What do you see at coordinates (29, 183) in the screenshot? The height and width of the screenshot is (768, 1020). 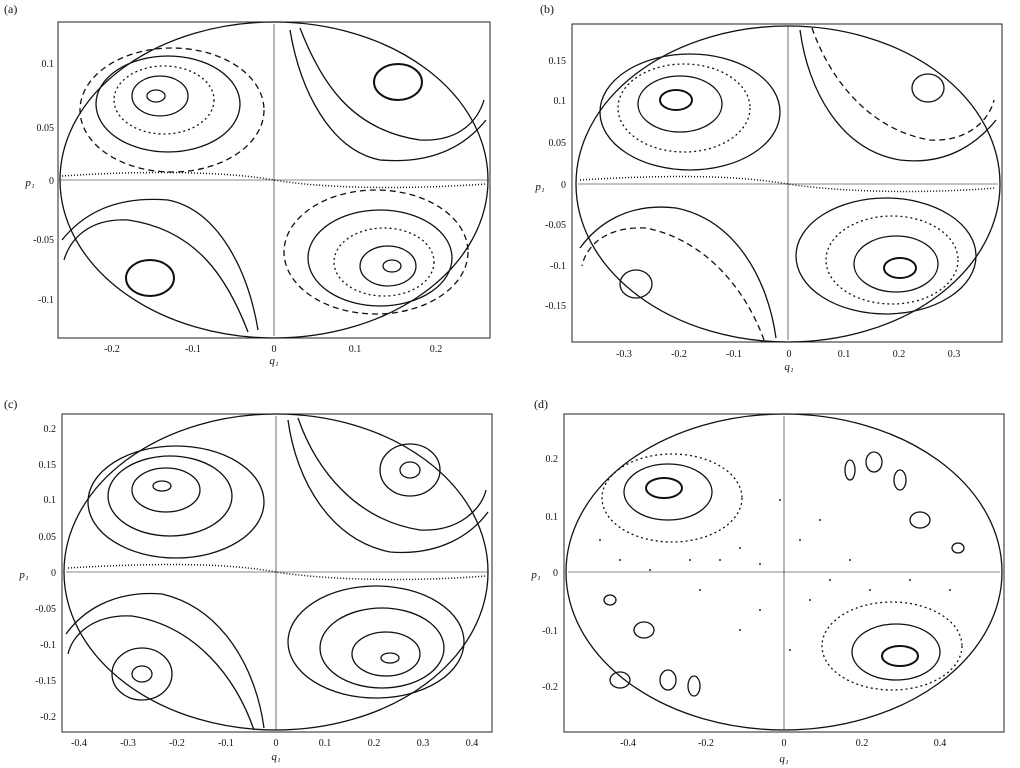 I see `panel-a-y-axis-label: p₁` at bounding box center [29, 183].